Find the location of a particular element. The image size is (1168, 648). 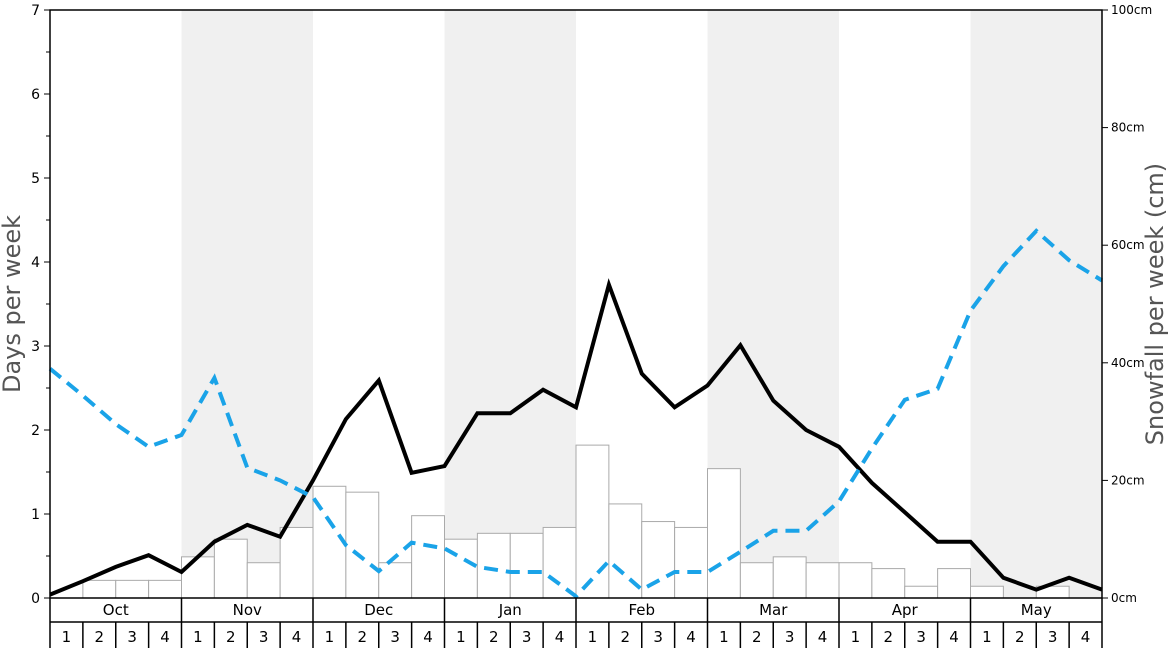

month-label: Nov is located at coordinates (247, 610).